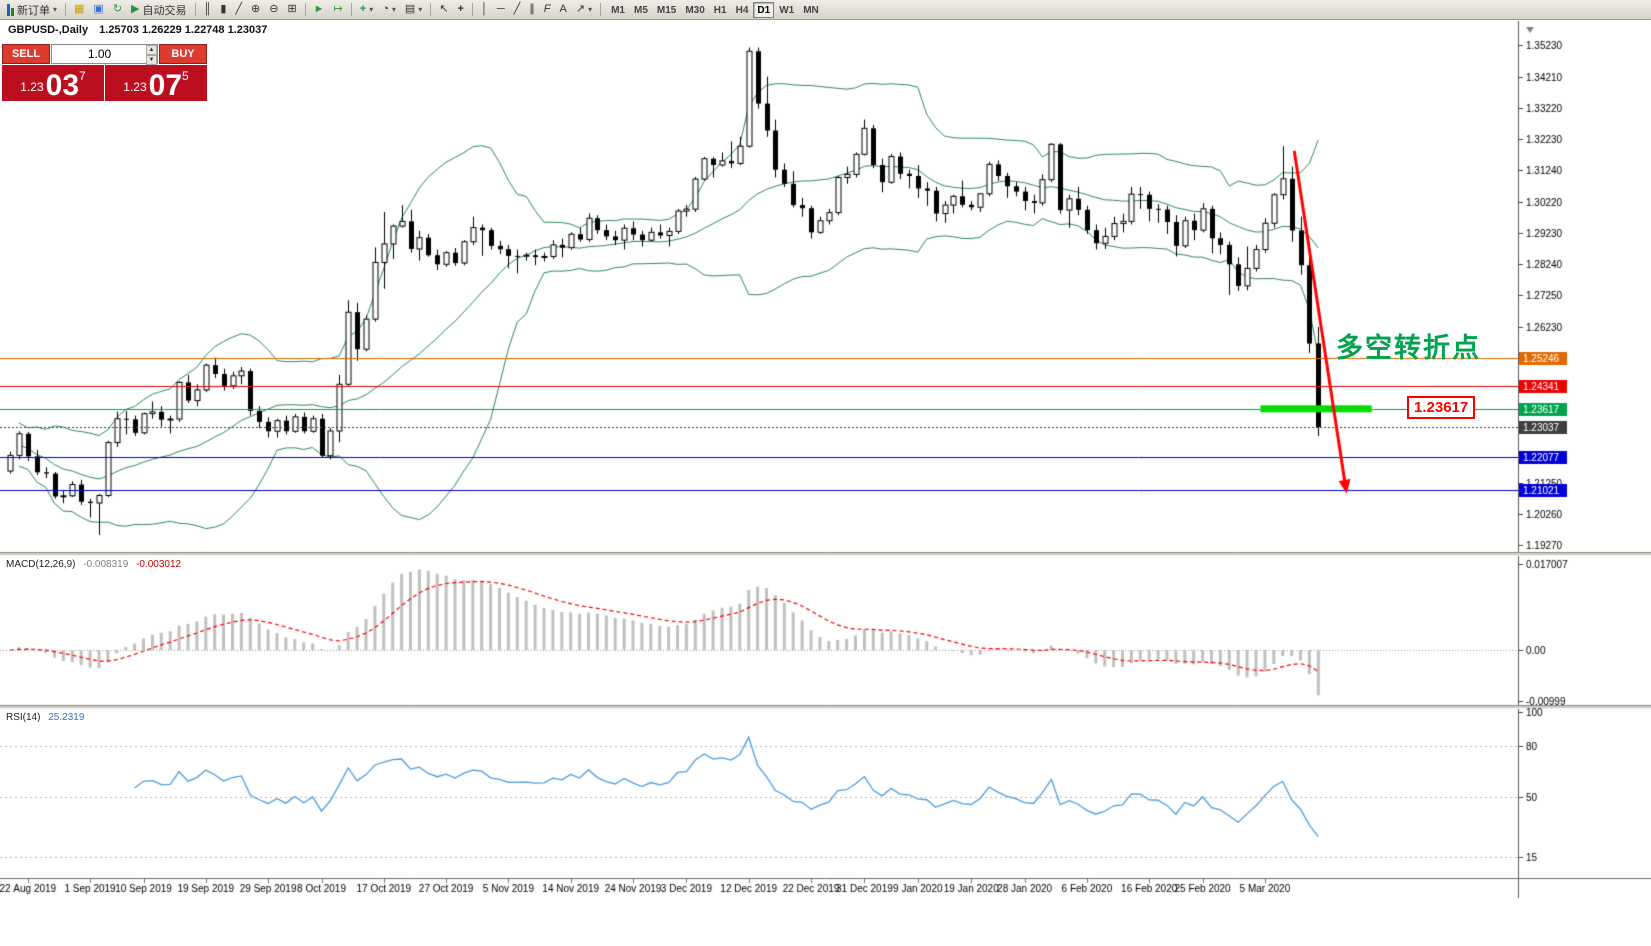  I want to click on market-watch-icon: ▦, so click(79, 9).